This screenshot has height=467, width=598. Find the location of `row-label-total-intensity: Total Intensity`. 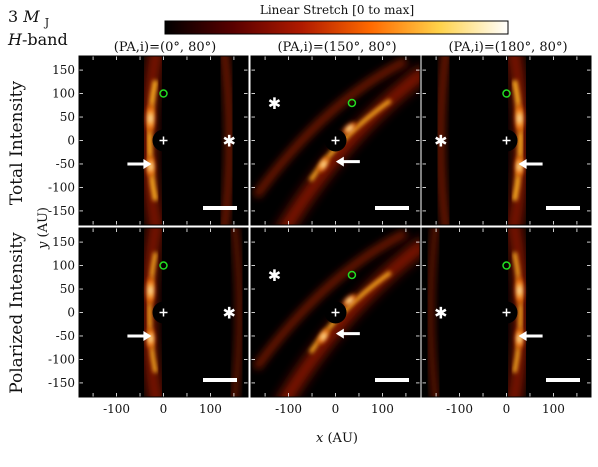

row-label-total-intensity: Total Intensity is located at coordinates (17, 143).